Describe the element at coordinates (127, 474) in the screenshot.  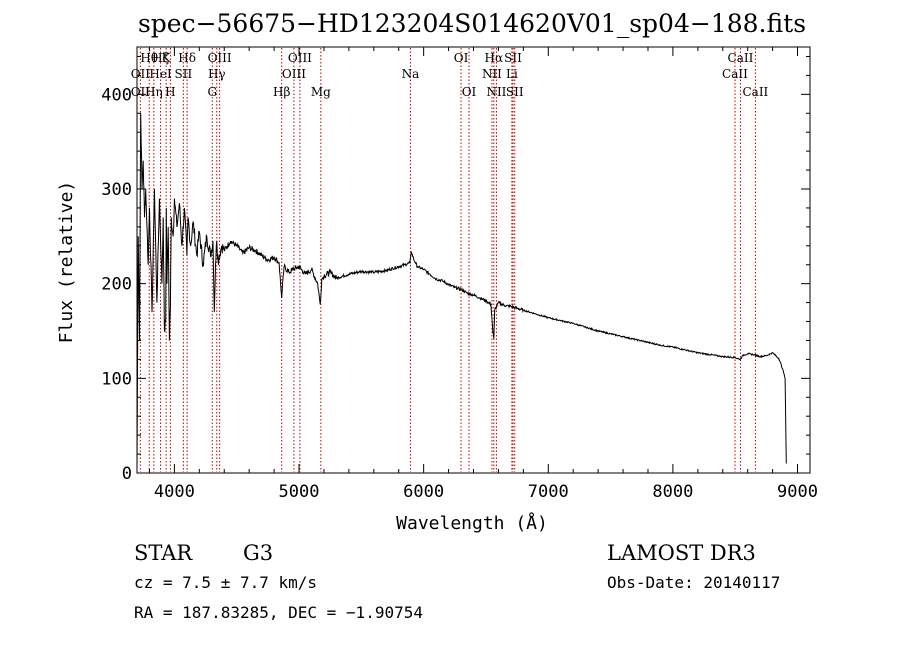
I see `y-tick-label: 0` at that location.